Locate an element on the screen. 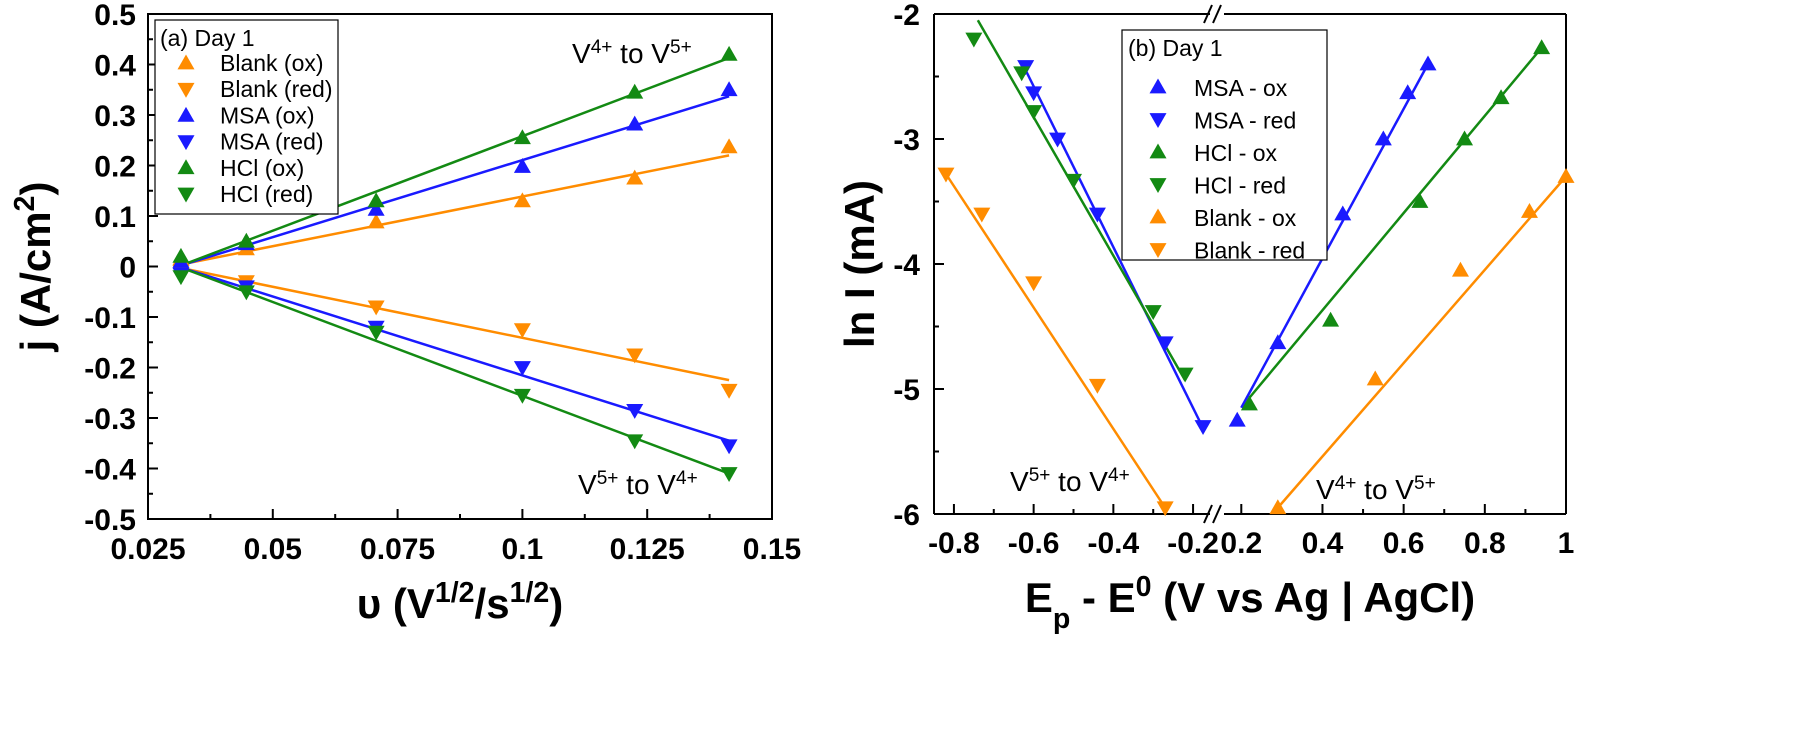 This screenshot has width=1818, height=730. y-axis-title: j (A/cm2) is located at coordinates (34, 267).